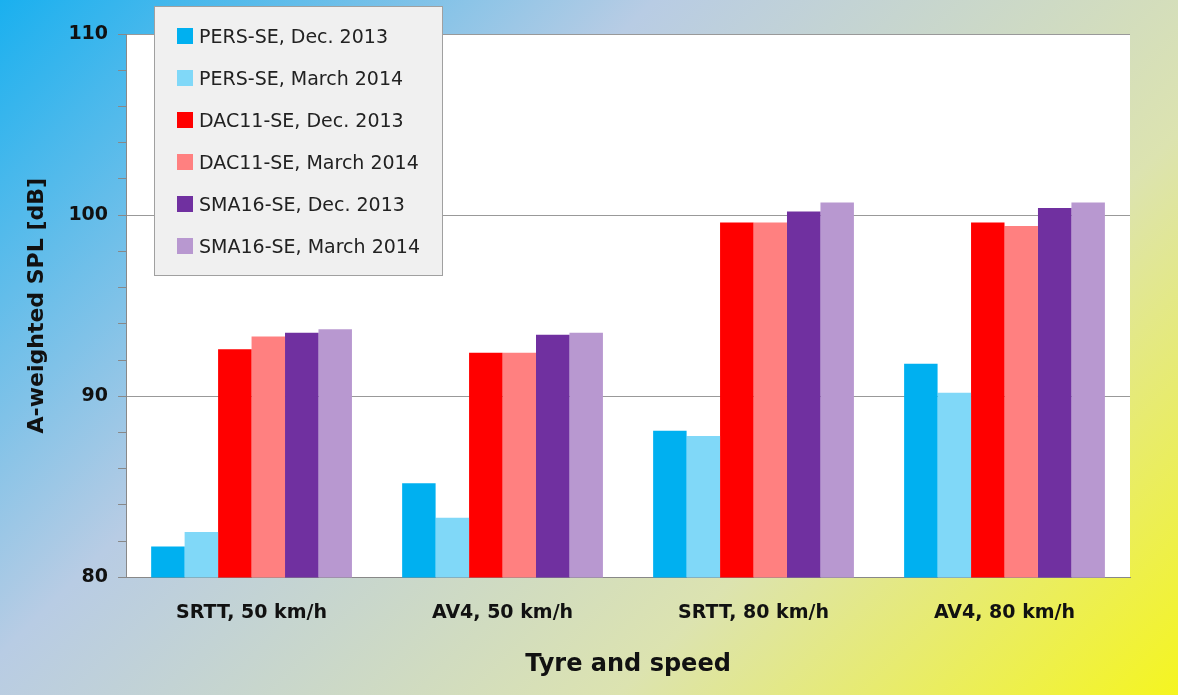 The height and width of the screenshot is (695, 1178). Describe the element at coordinates (88, 213) in the screenshot. I see `y-tick-label: 100` at that location.